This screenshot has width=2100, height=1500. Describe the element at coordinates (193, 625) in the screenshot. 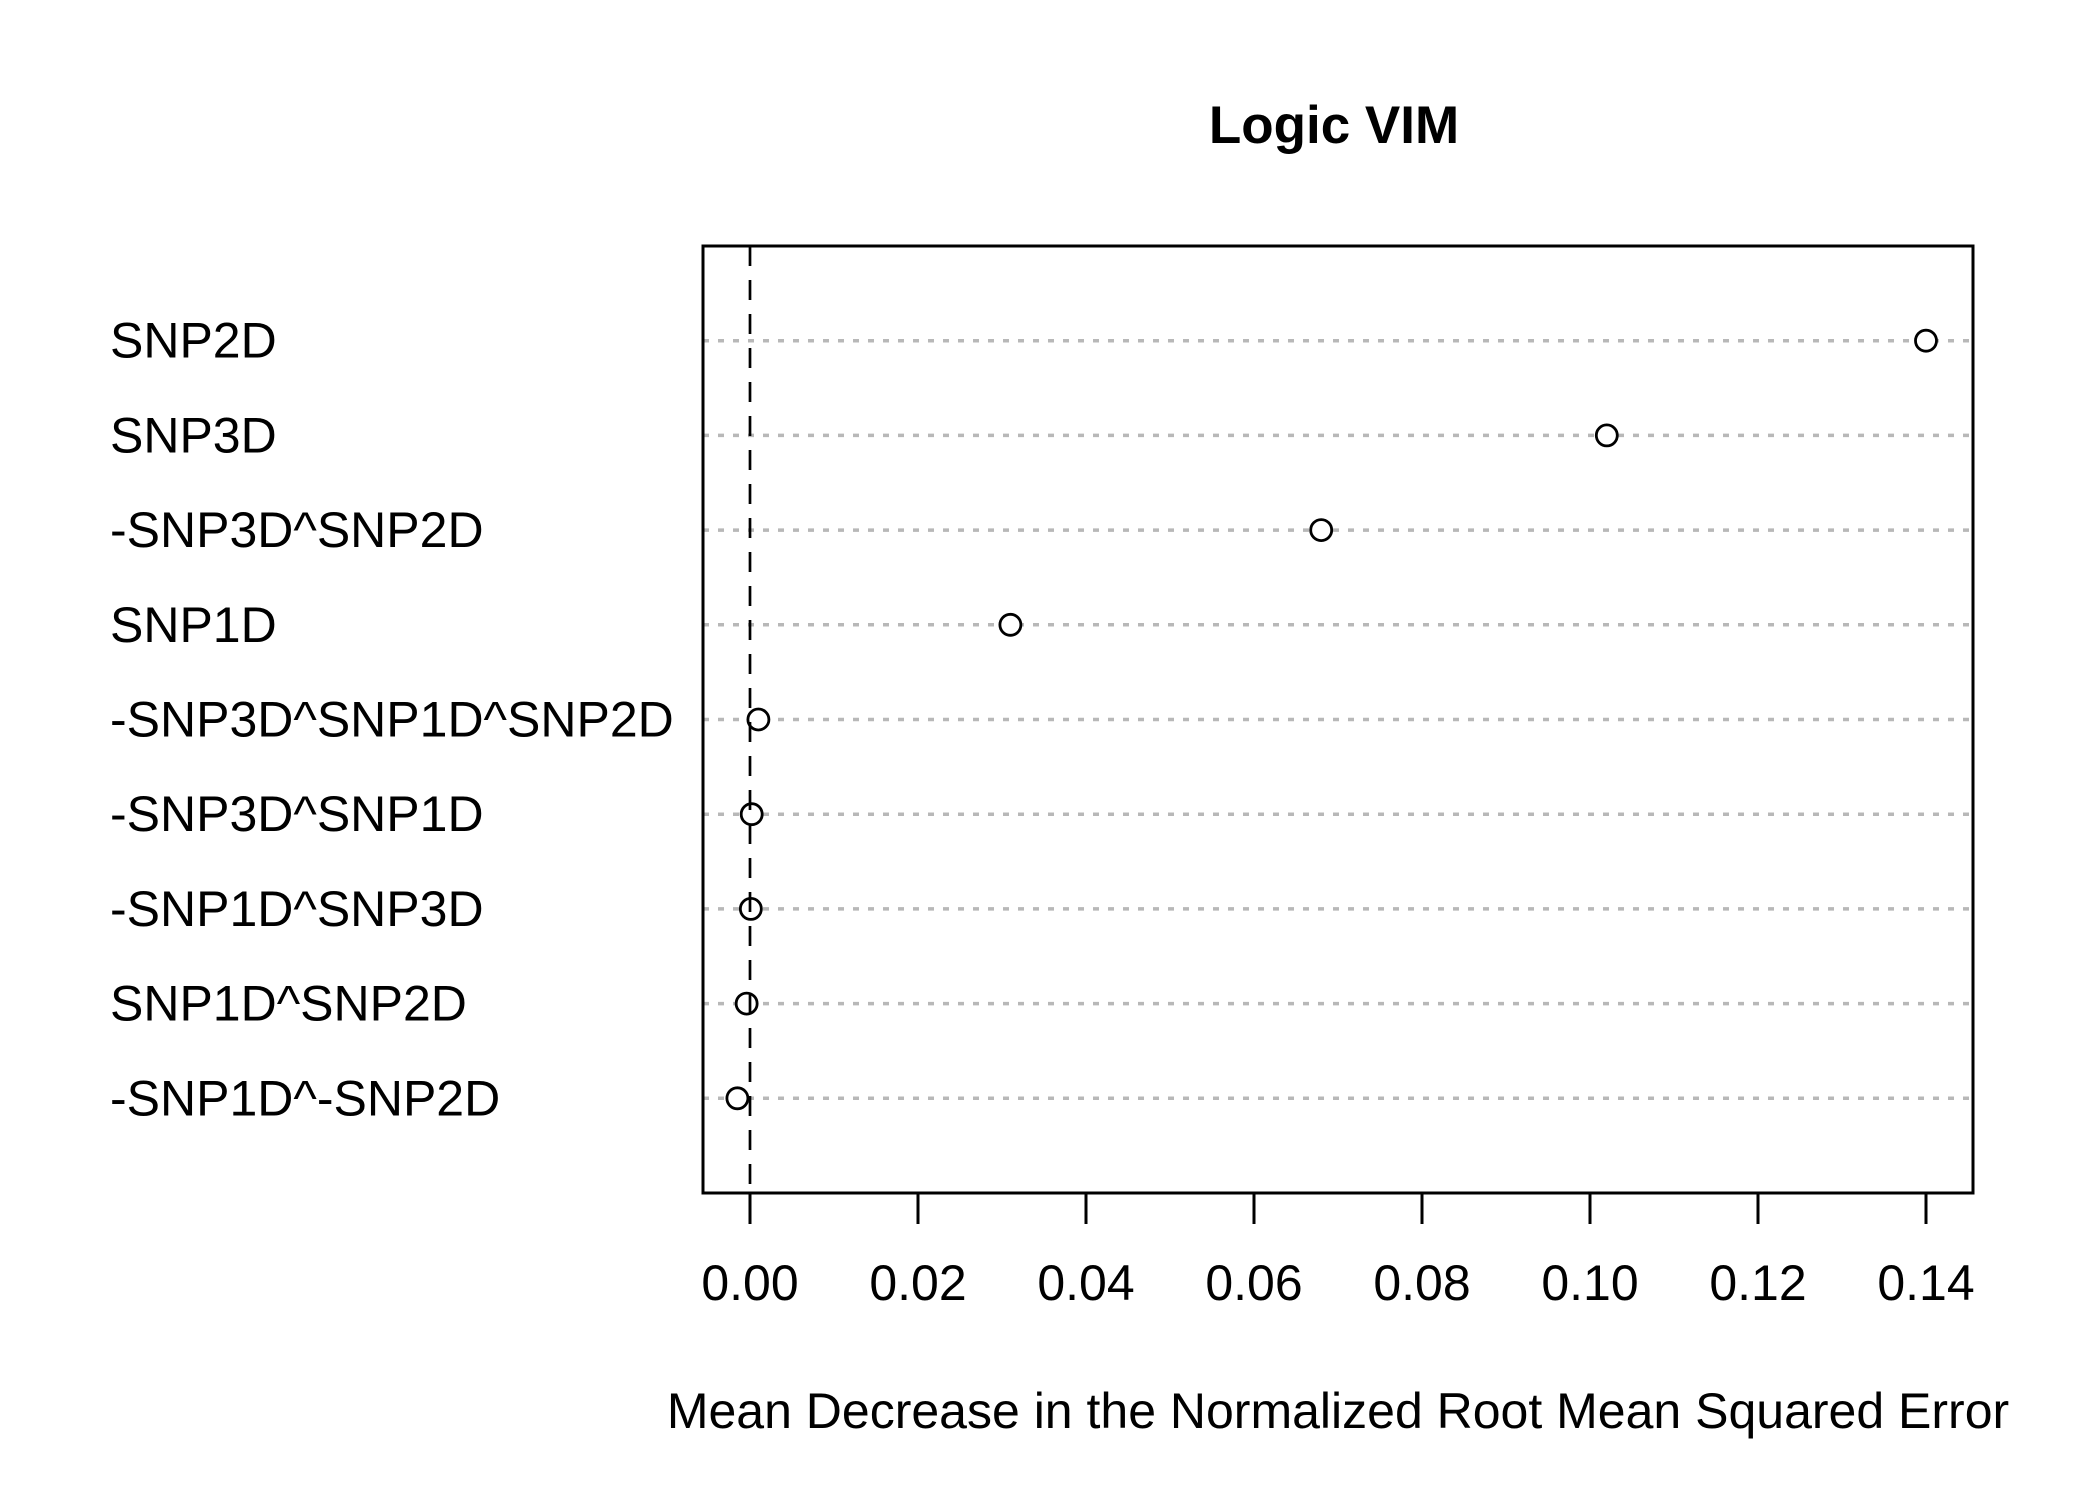

I see `category-label: SNP1D` at that location.